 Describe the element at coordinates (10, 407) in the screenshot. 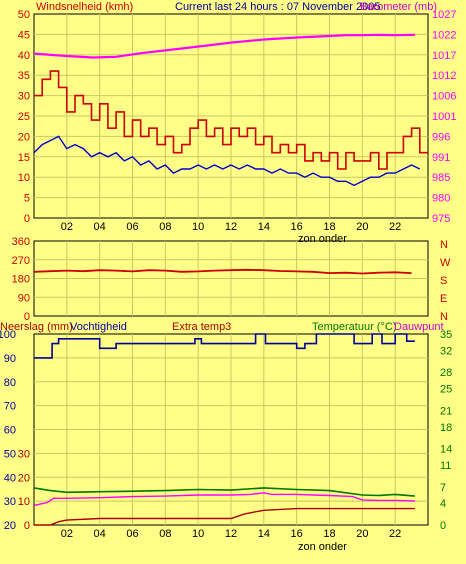

I see `y-tick-label: 70` at that location.